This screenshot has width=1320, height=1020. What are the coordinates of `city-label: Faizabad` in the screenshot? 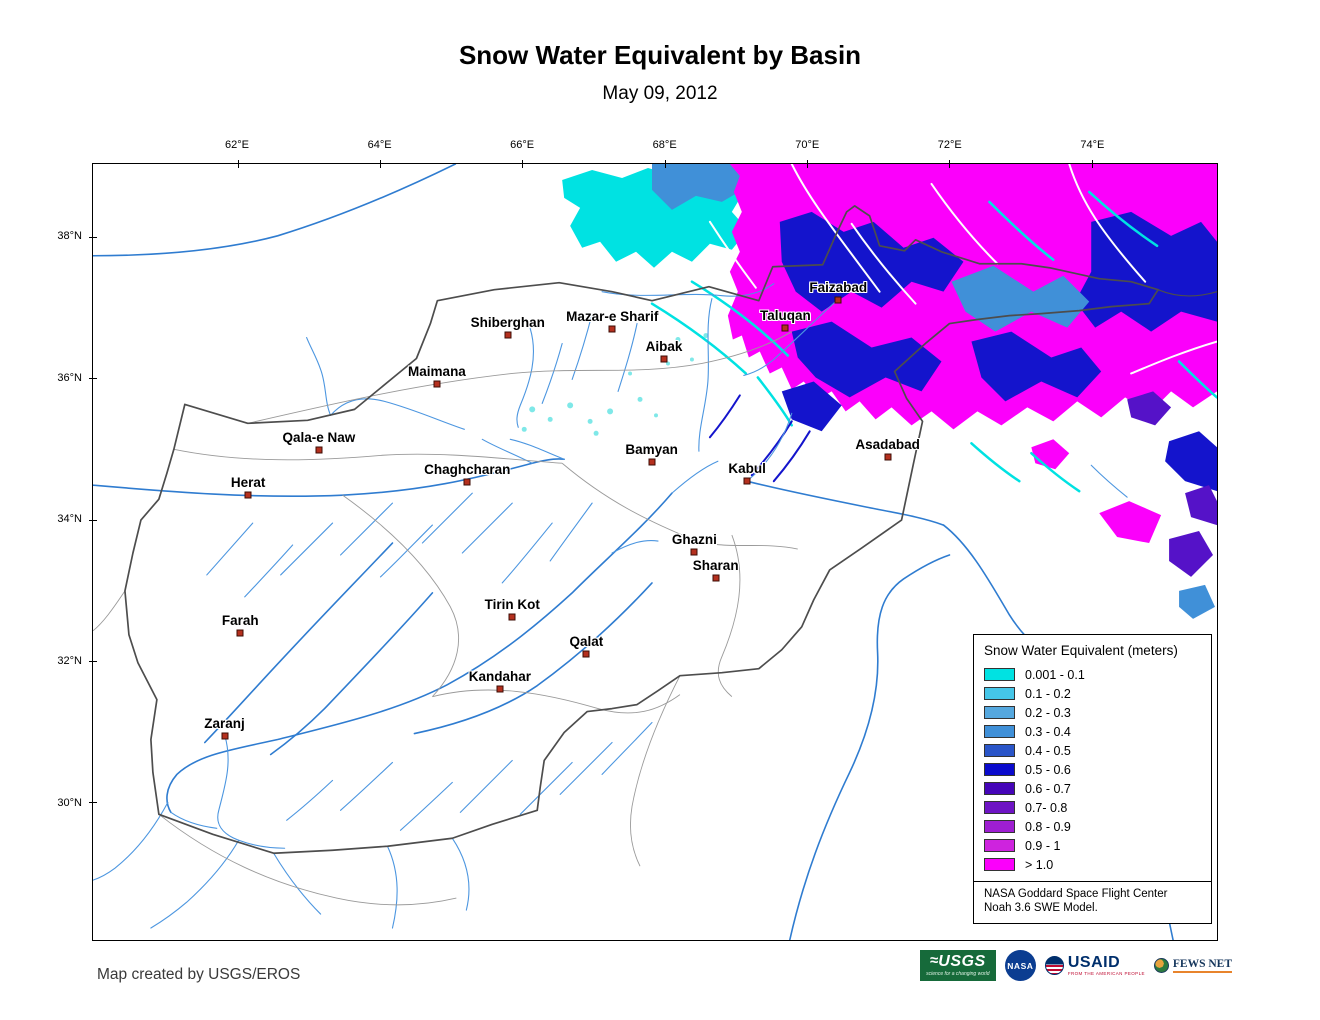 It's located at (838, 287).